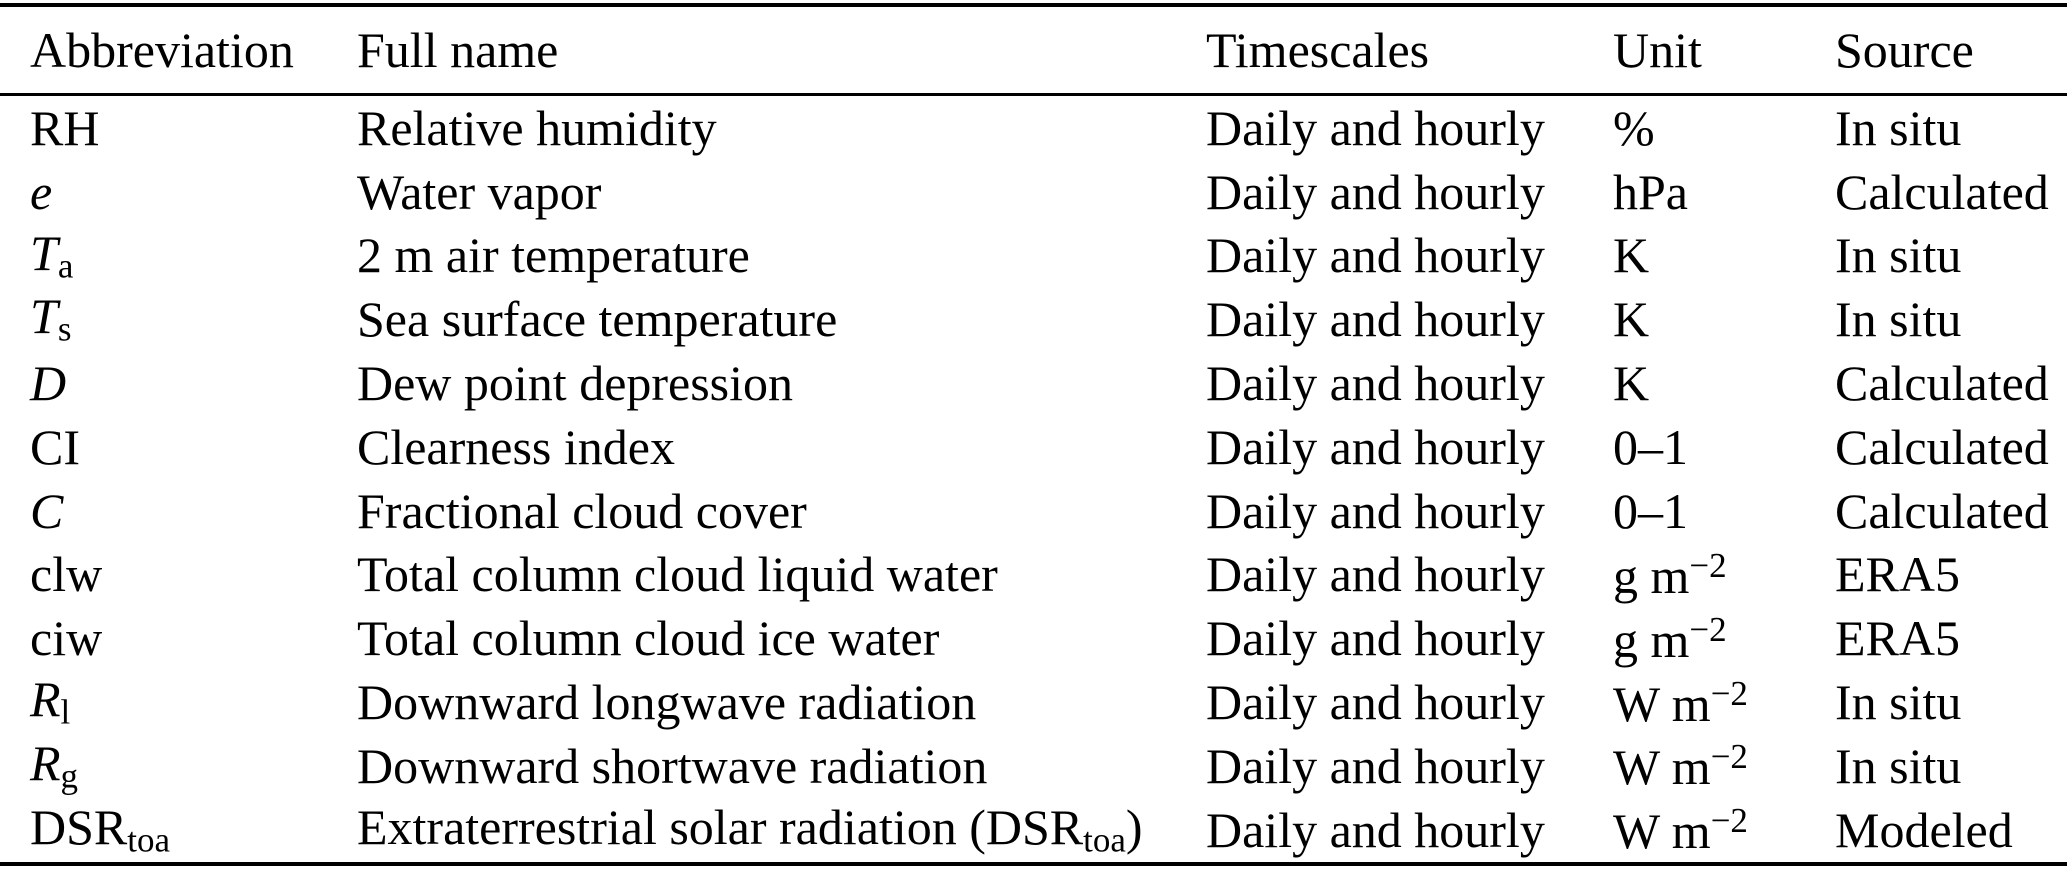  I want to click on col-header-abbreviation: Abbreviation, so click(178, 50).